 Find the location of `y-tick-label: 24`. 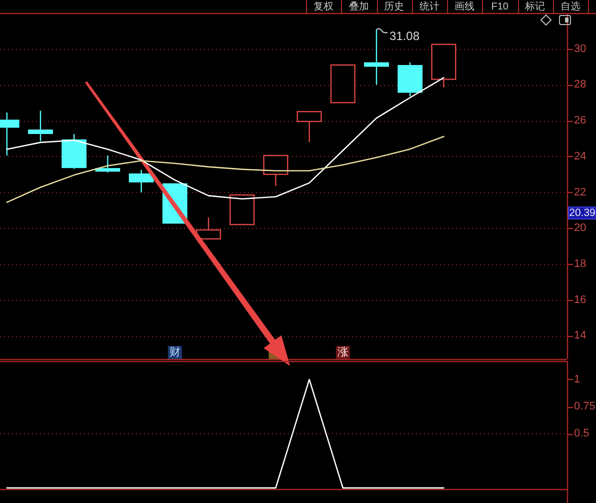

y-tick-label: 24 is located at coordinates (580, 156).